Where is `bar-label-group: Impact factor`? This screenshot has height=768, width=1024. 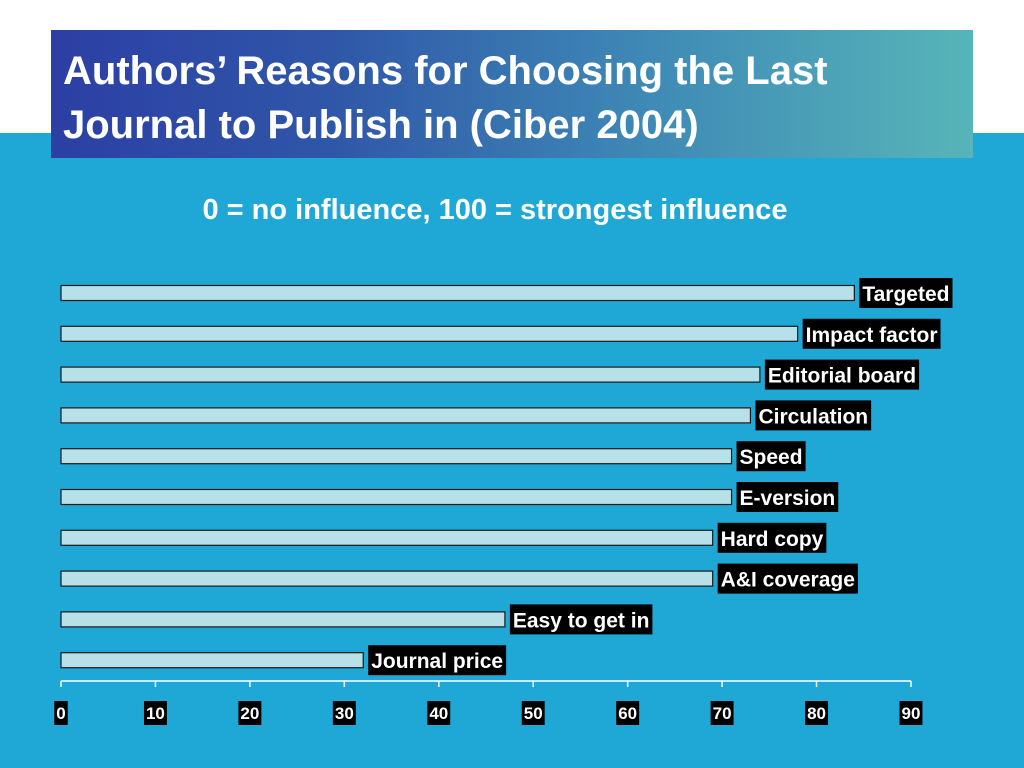
bar-label-group: Impact factor is located at coordinates (871, 333).